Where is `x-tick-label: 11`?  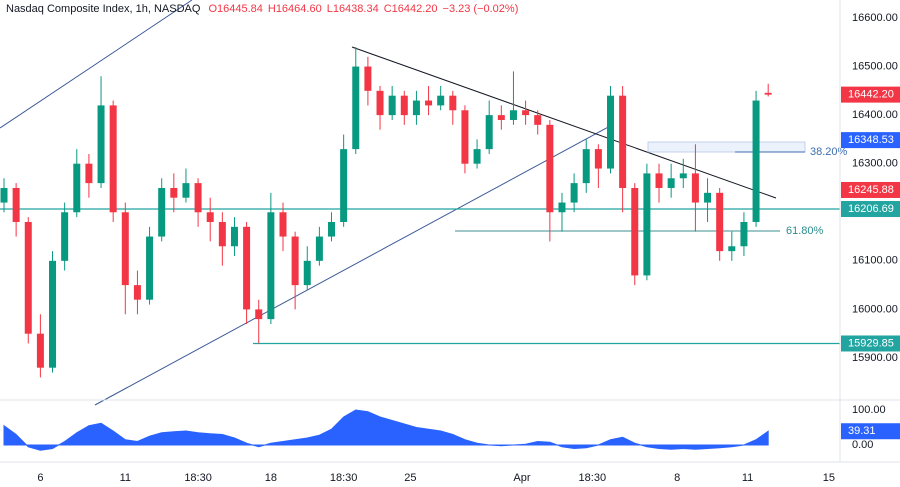 x-tick-label: 11 is located at coordinates (747, 478).